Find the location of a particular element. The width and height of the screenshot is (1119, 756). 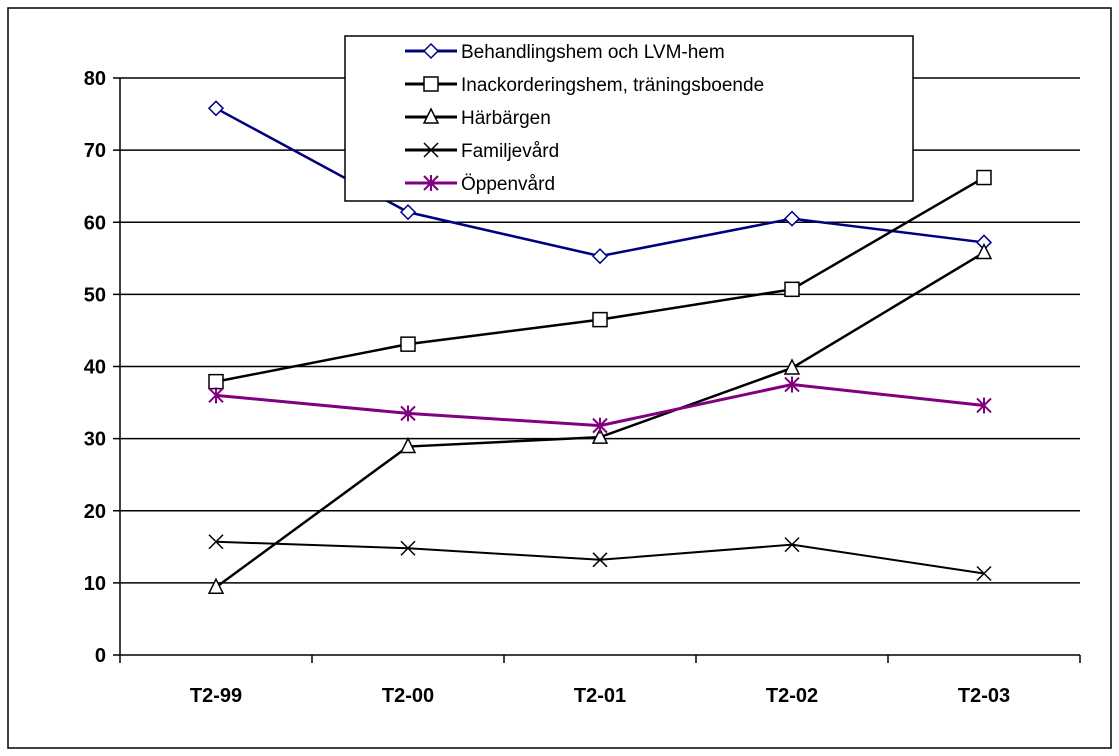

y-tick-label: 40 is located at coordinates (95, 368).